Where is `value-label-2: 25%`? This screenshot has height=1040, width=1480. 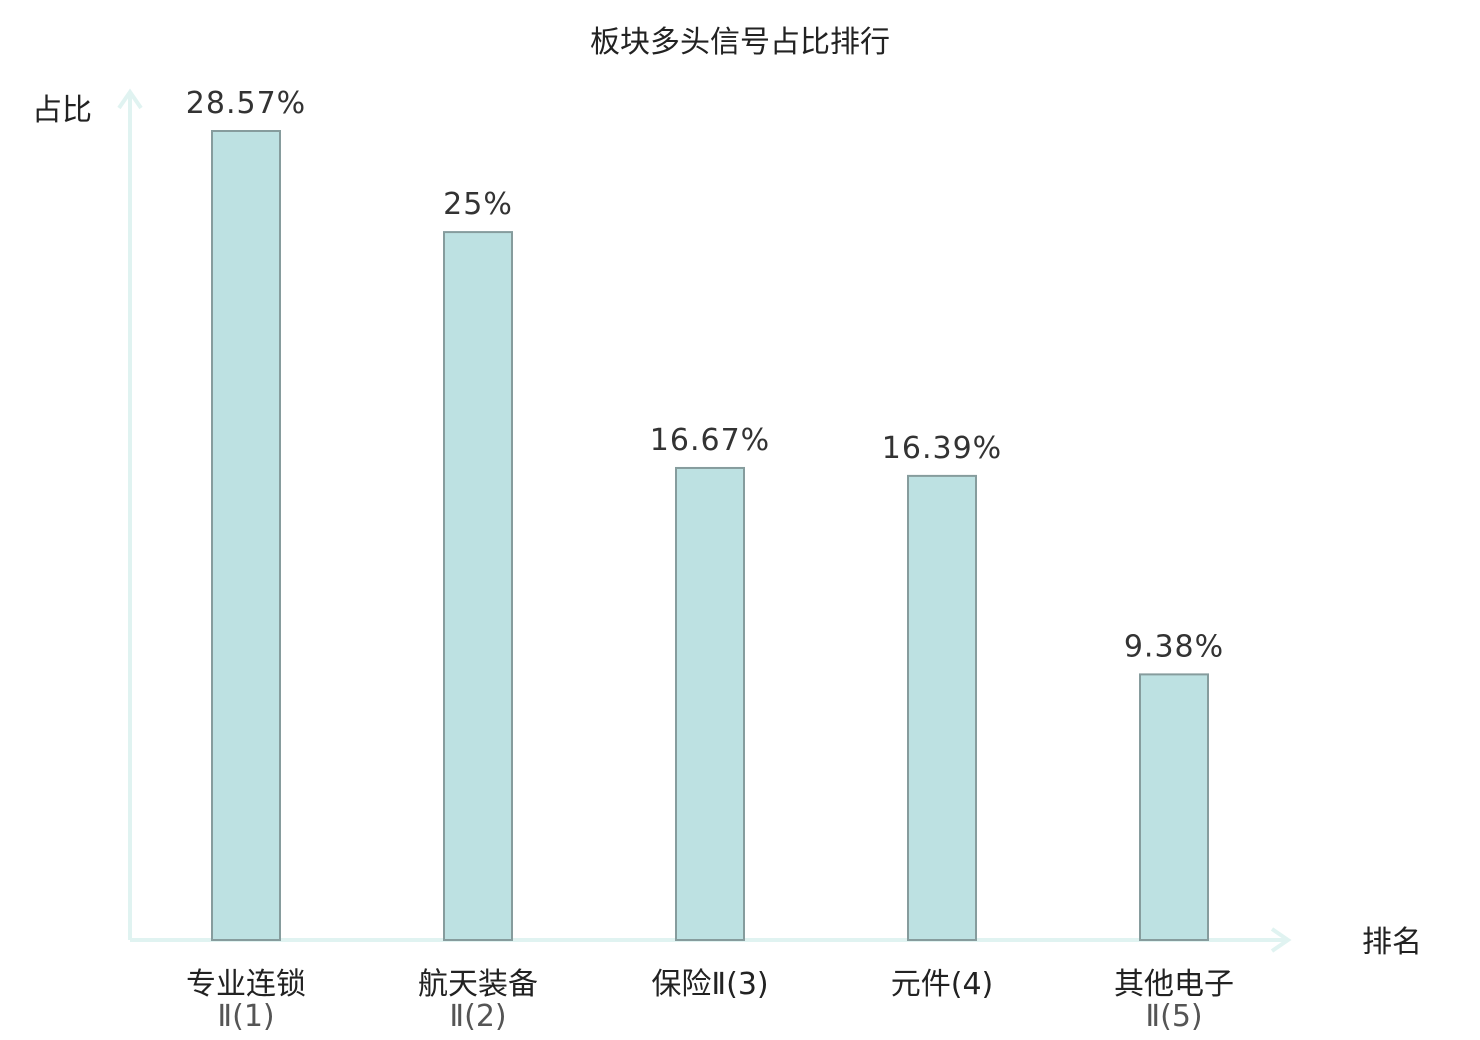
value-label-2: 25% is located at coordinates (478, 204).